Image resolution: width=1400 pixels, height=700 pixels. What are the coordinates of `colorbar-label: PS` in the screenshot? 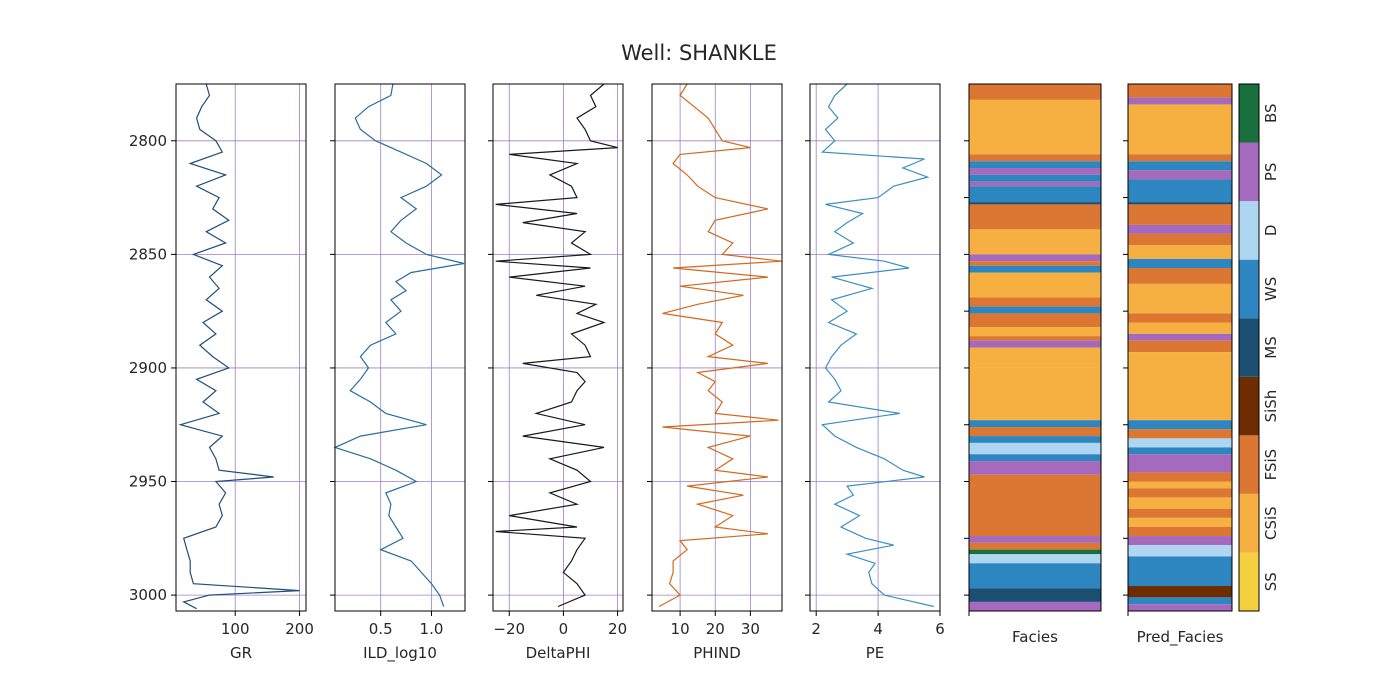 It's located at (1271, 172).